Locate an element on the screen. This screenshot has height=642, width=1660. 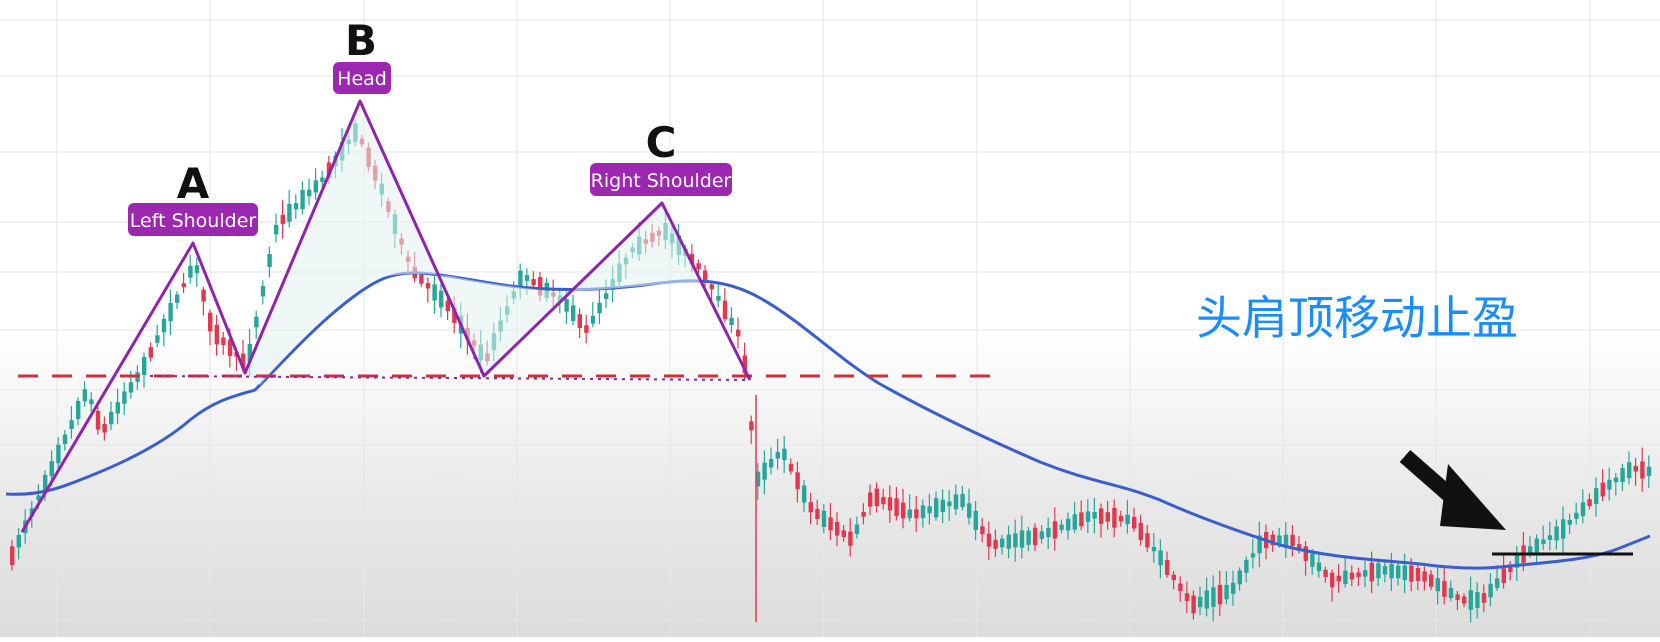
peak-label-a: A is located at coordinates (193, 183).